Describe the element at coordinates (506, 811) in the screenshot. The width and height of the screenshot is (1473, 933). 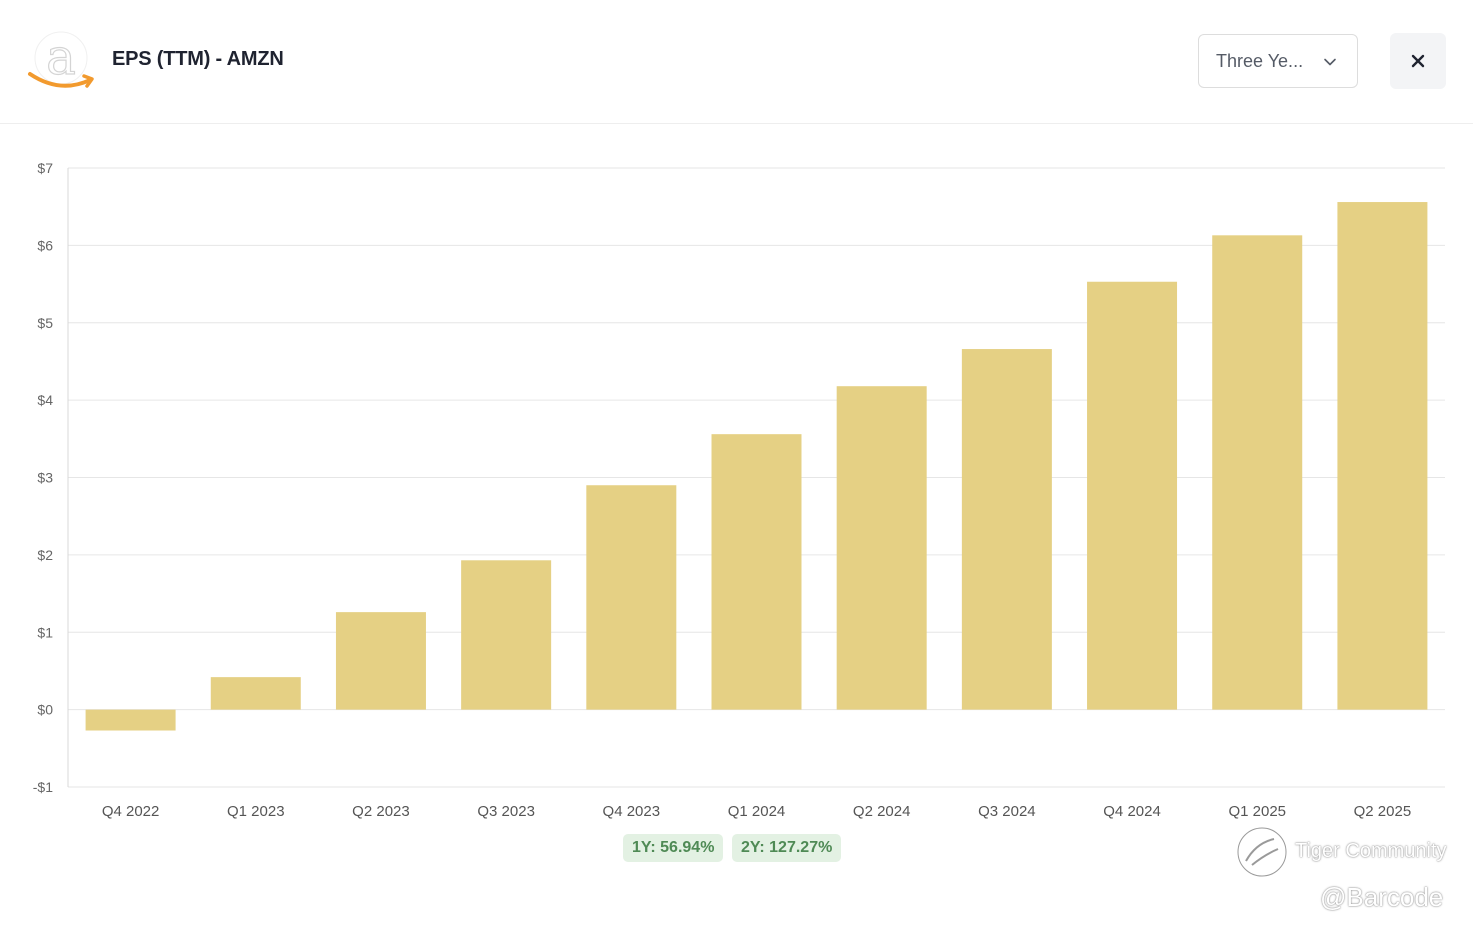
I see `x-tick-label: Q3 2023` at that location.